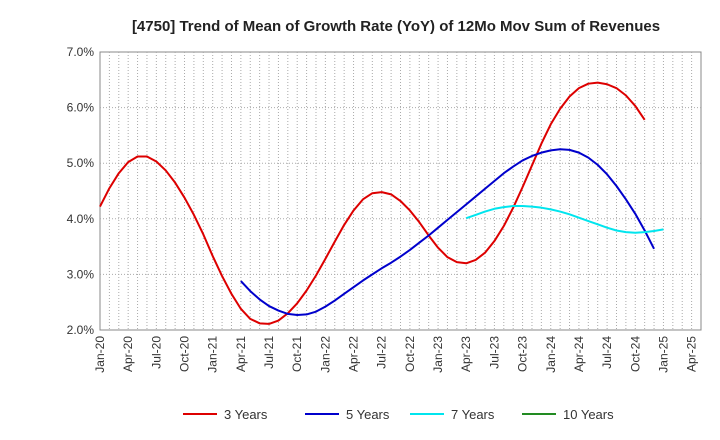  Describe the element at coordinates (368, 414) in the screenshot. I see `legend-label: 5 Years` at that location.